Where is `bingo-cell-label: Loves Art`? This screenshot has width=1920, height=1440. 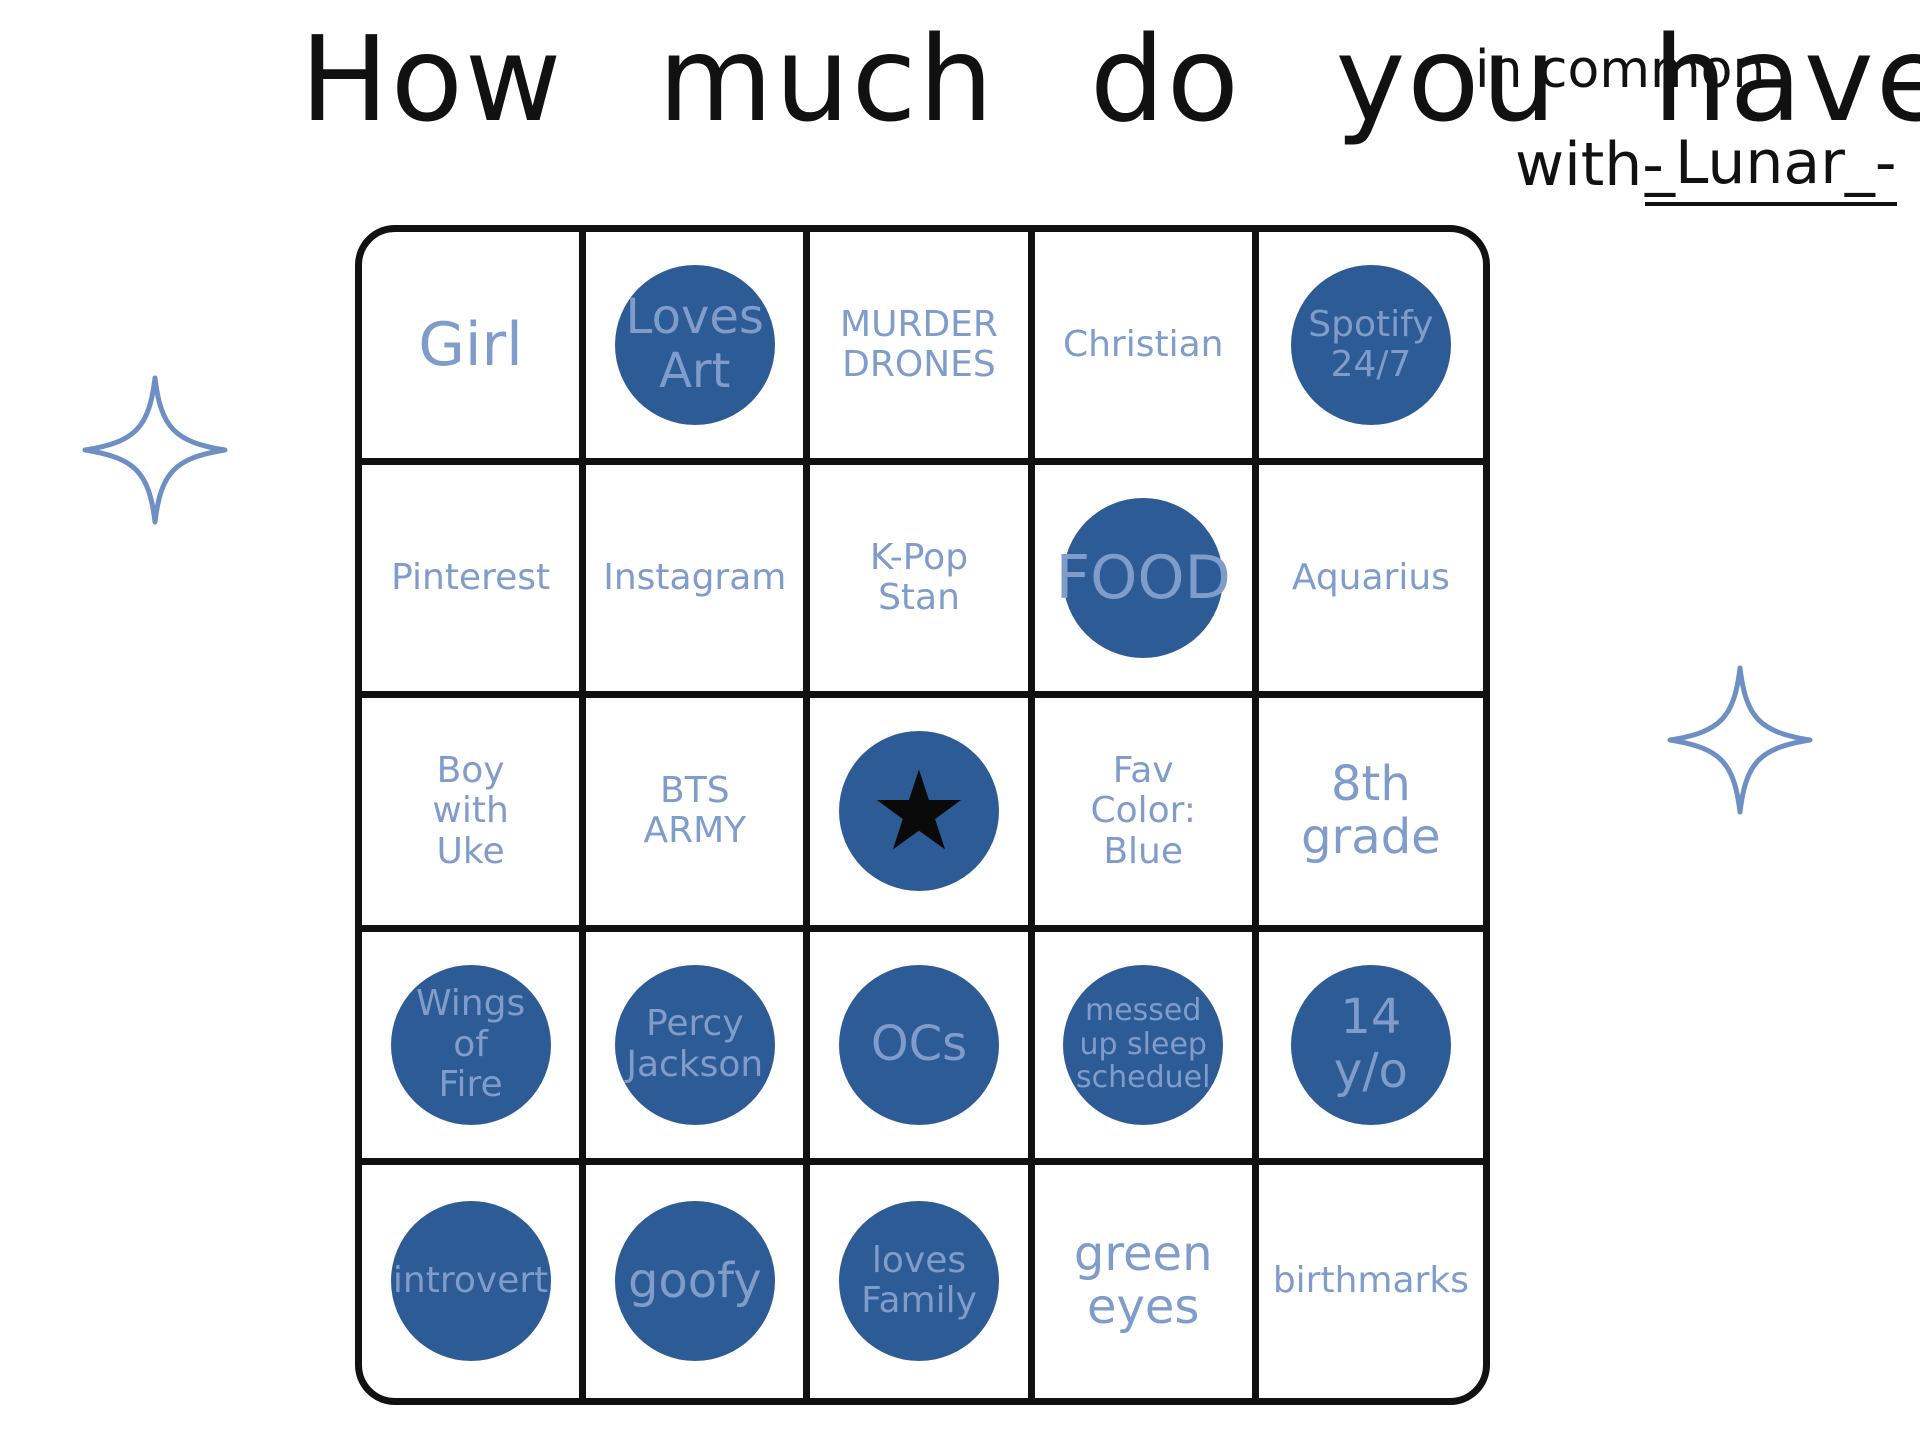 bingo-cell-label: Loves Art is located at coordinates (694, 344).